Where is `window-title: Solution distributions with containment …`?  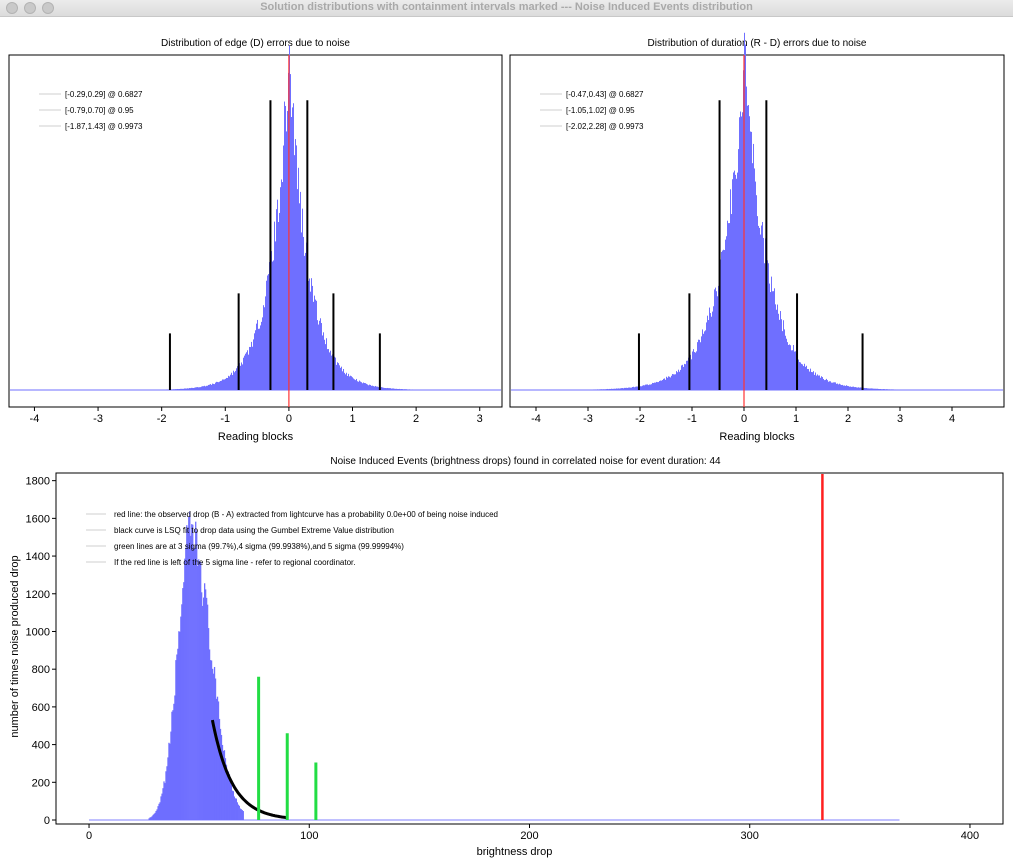
window-title: Solution distributions with containment … is located at coordinates (506, 7).